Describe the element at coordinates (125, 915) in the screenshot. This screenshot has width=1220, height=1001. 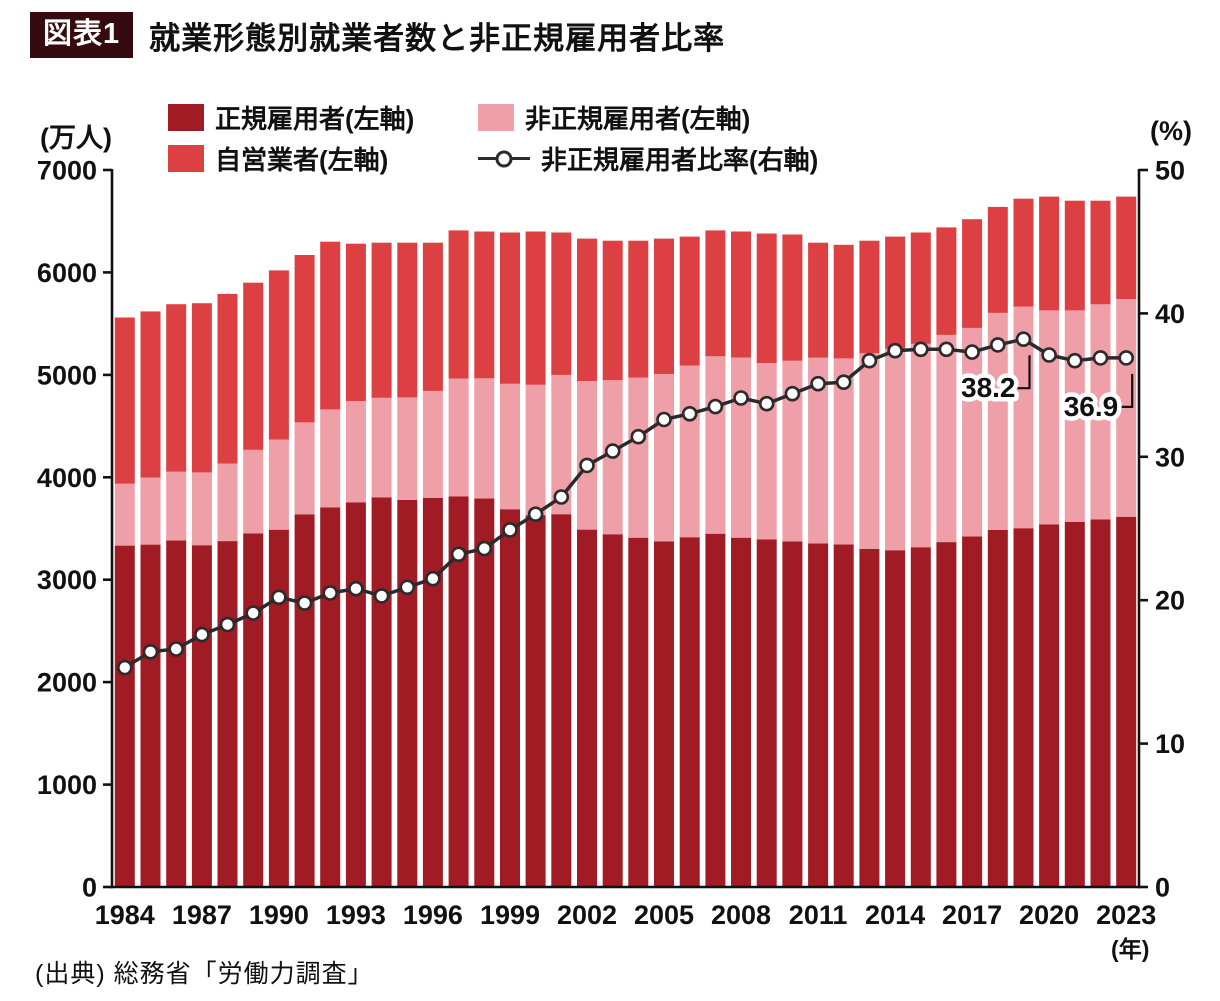
I see `svg-text: 1984` at that location.